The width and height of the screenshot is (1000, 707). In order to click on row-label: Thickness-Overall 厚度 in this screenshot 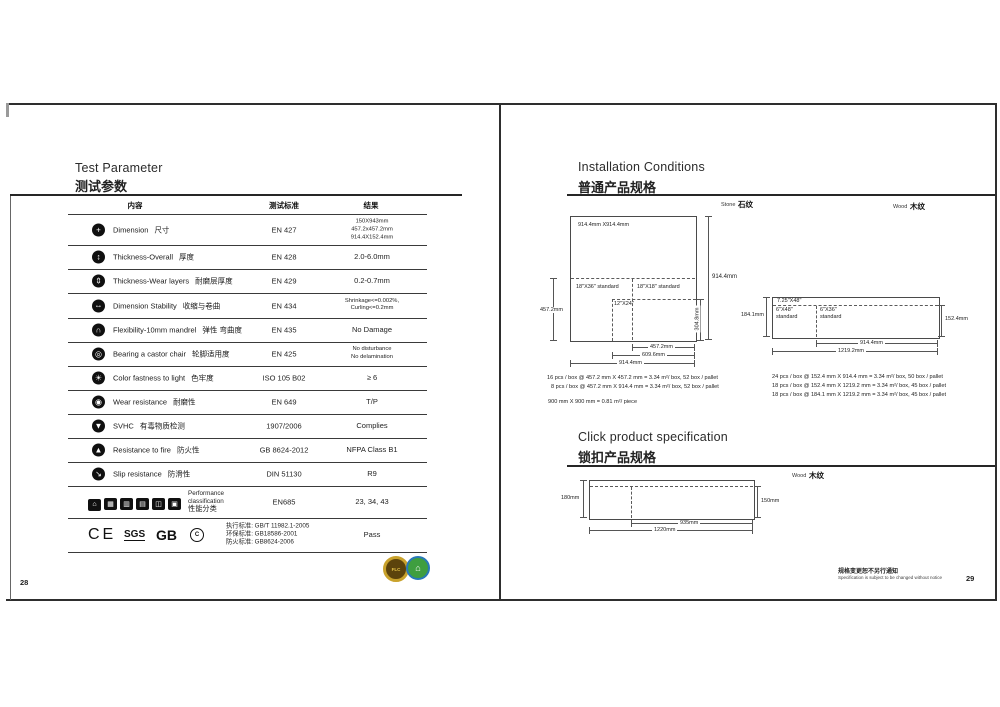, I will do `click(153, 257)`.